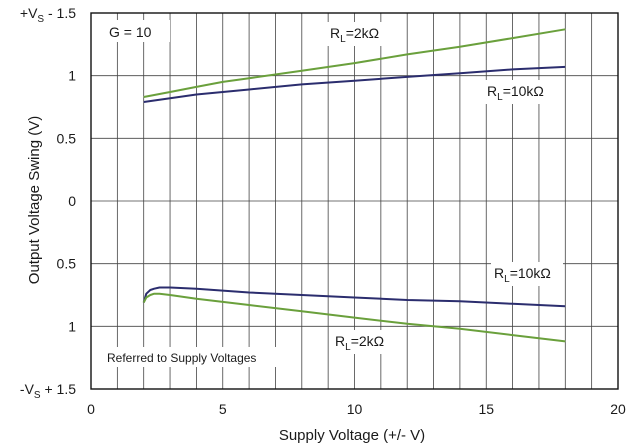 This screenshot has height=445, width=642. I want to click on rl2k-top-label: RL=2kΩ, so click(354, 35).